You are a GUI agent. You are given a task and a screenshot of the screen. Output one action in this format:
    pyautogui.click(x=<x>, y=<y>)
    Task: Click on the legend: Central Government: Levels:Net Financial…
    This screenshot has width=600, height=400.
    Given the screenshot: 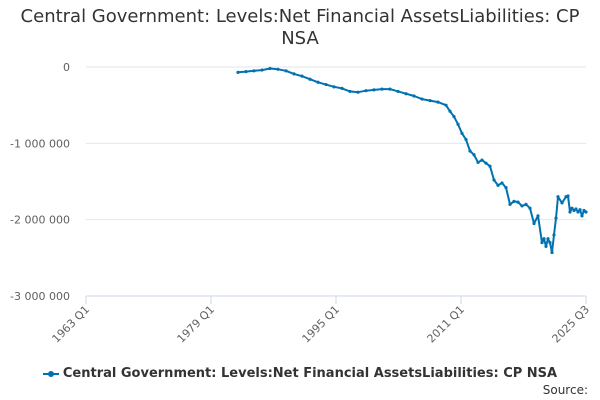 What is the action you would take?
    pyautogui.click(x=300, y=373)
    